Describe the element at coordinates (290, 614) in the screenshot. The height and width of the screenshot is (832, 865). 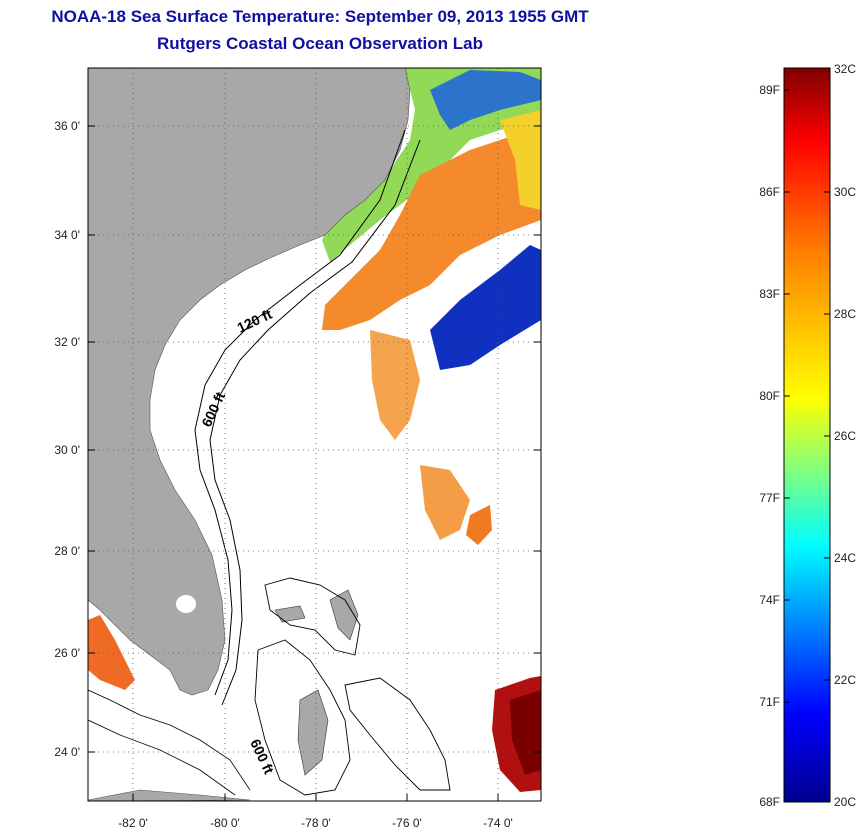
I see `land-grand-bahama` at that location.